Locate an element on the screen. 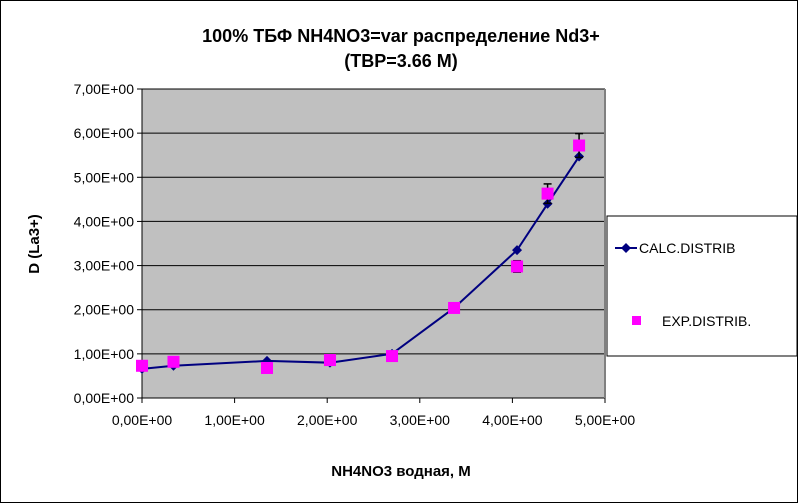 This screenshot has width=798, height=503. legend-label-calc: CALC.DISTRIB is located at coordinates (687, 248).